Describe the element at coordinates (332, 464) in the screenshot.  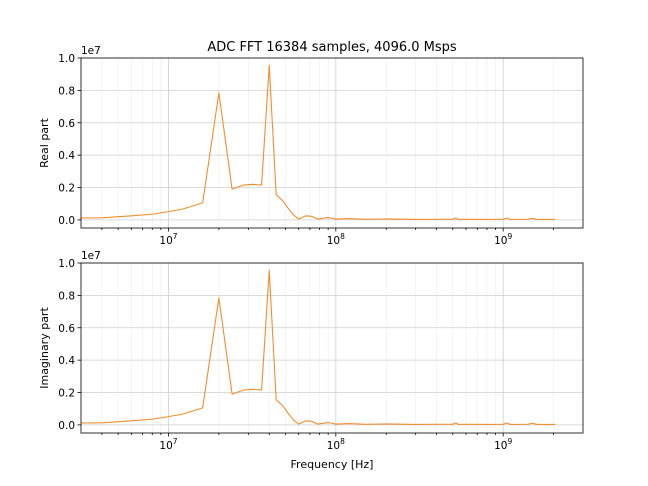
I see `x-axis-label: Frequency [Hz]` at that location.